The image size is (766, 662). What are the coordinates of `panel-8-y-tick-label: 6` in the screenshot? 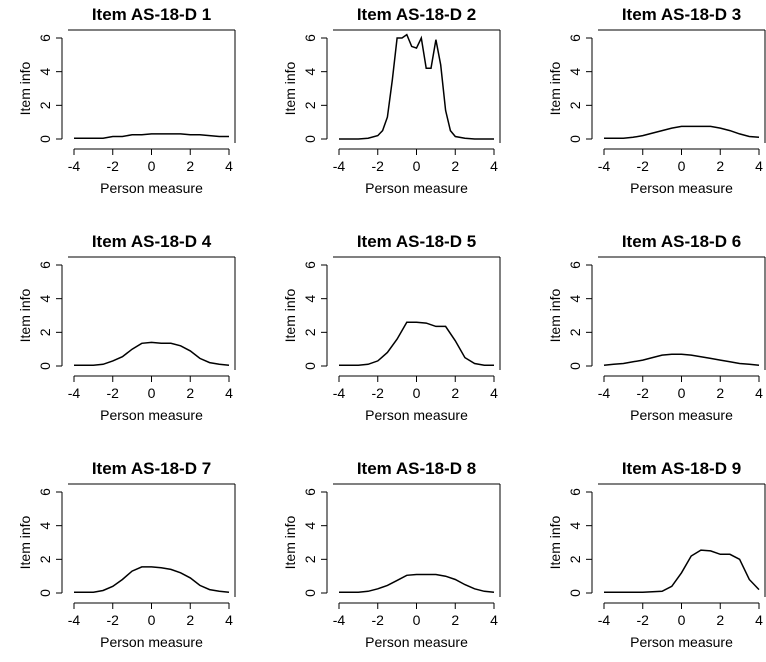 It's located at (310, 492).